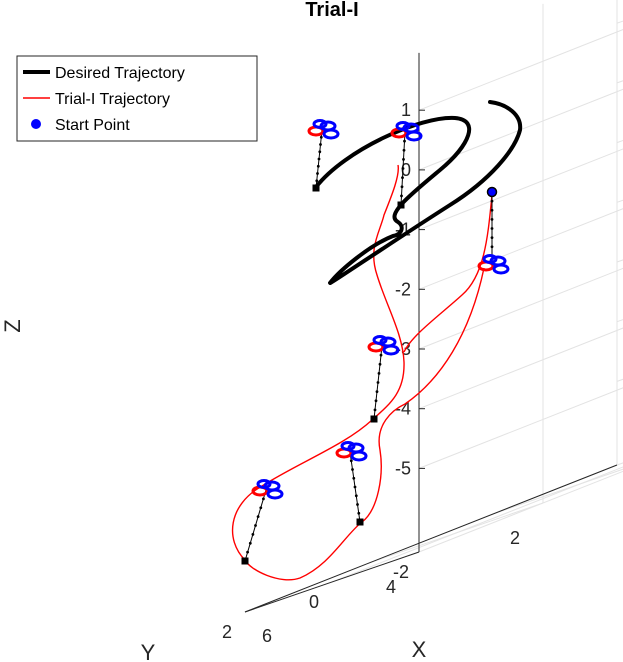  Describe the element at coordinates (406, 170) in the screenshot. I see `z-tick-label: 0` at that location.